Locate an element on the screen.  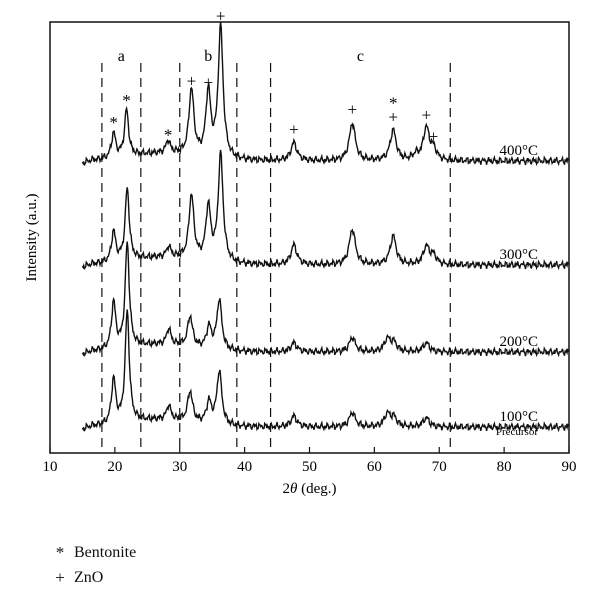
x-tick-label-40: 40 is located at coordinates (244, 467).